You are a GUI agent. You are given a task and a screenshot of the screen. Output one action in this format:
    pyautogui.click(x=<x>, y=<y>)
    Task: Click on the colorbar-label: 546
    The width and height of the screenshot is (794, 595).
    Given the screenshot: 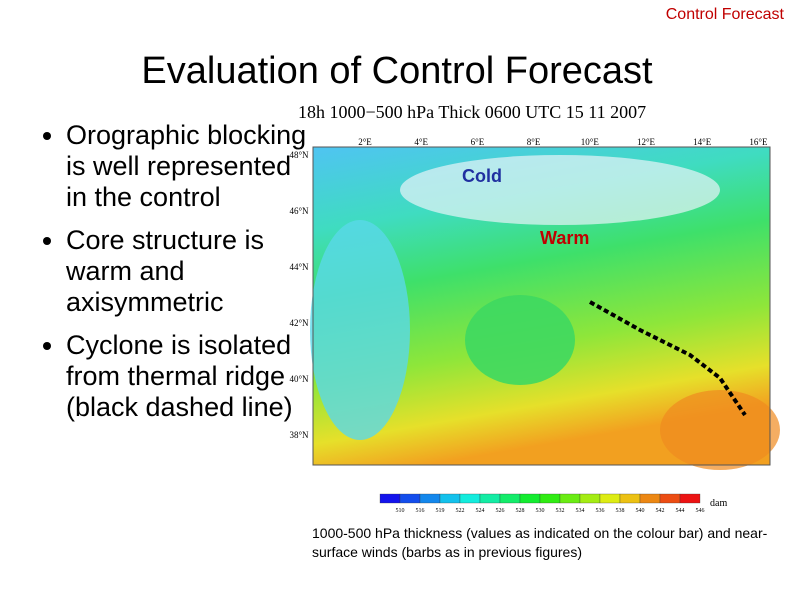 What is the action you would take?
    pyautogui.click(x=700, y=511)
    